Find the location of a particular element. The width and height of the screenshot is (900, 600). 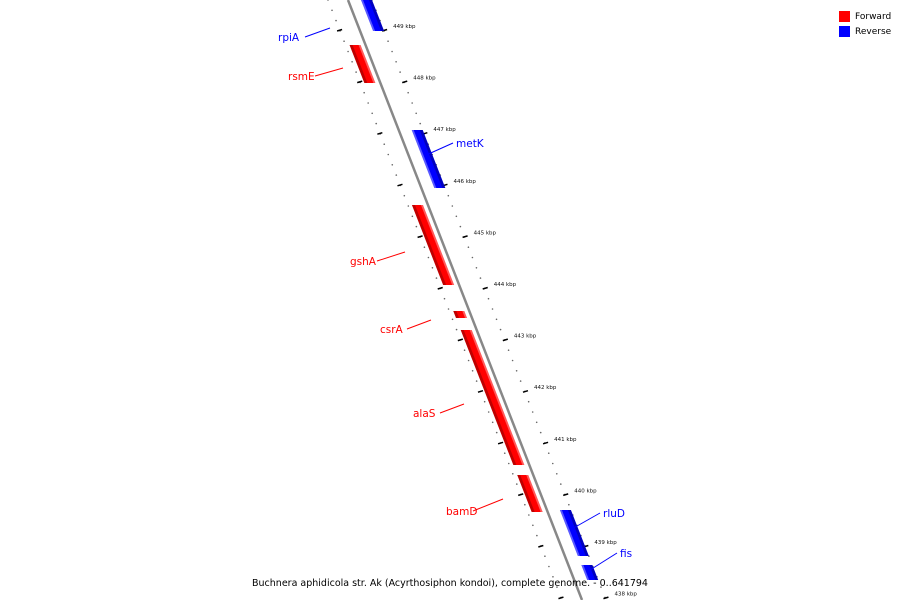

gene-bar-gshA is located at coordinates (433, 245).